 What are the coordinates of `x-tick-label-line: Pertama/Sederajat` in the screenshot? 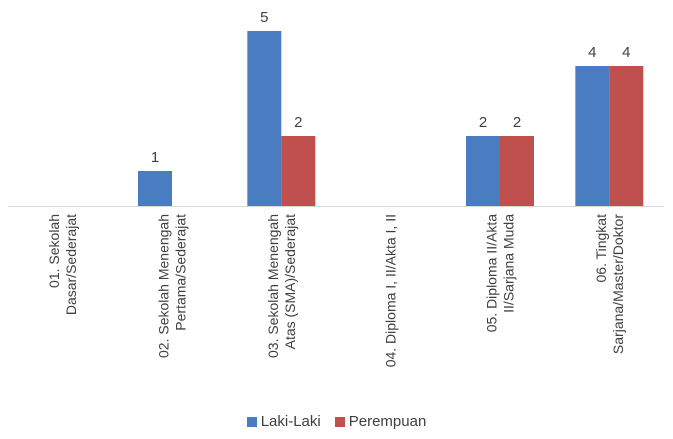 It's located at (181, 272).